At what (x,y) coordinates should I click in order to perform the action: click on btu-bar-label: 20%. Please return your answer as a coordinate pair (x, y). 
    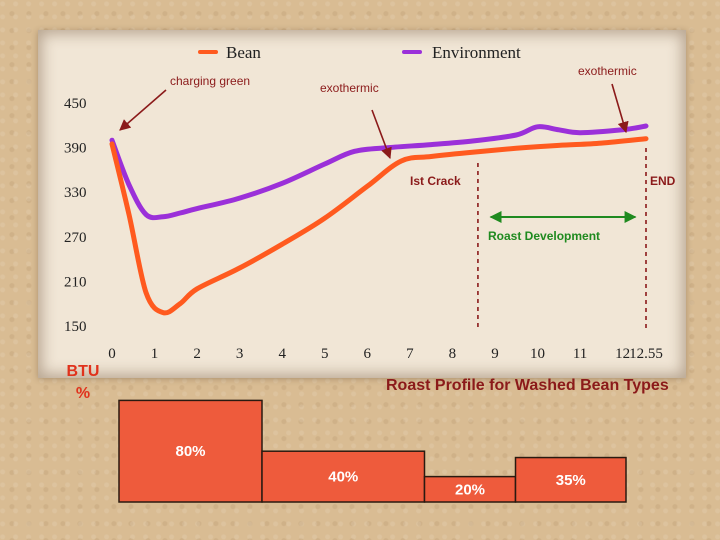
    Looking at the image, I should click on (470, 489).